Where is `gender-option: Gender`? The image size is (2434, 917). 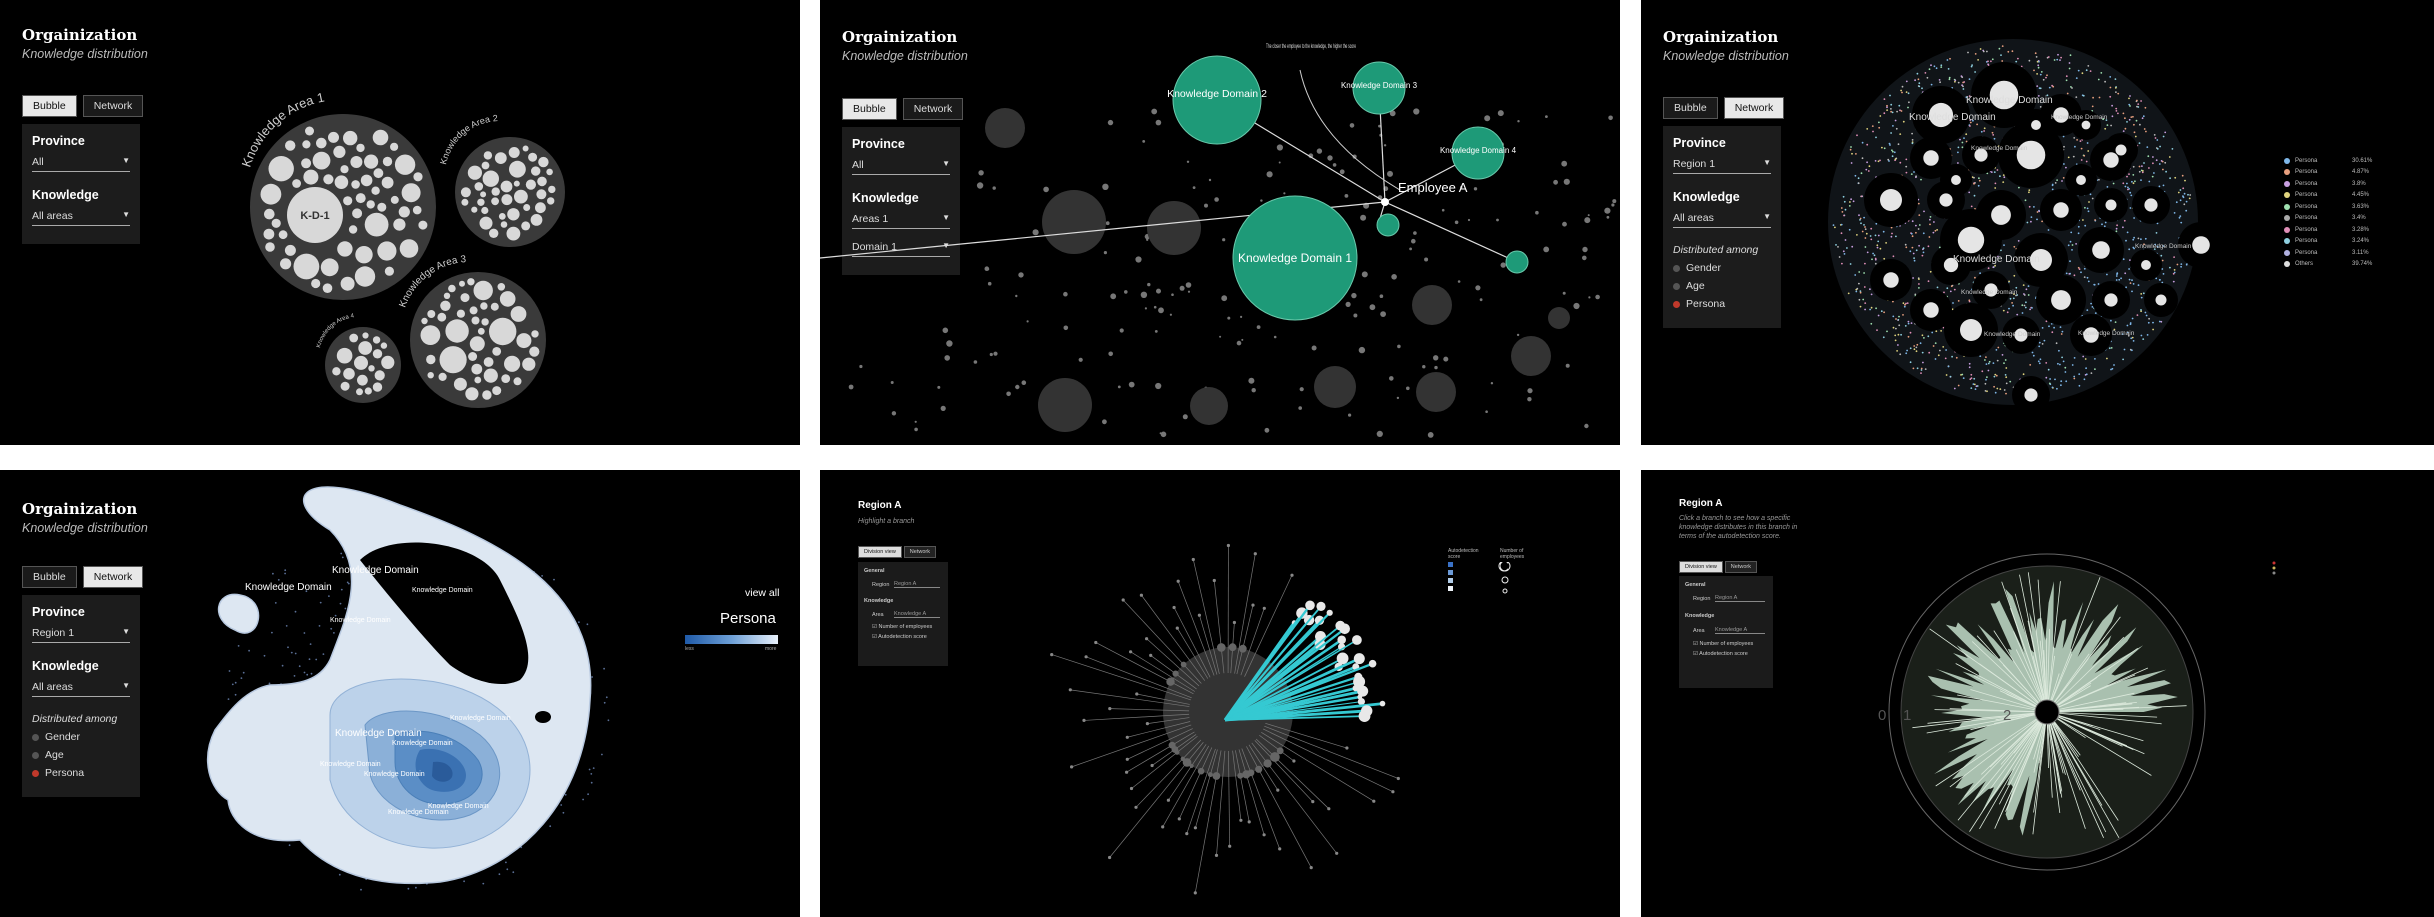 gender-option: Gender is located at coordinates (81, 737).